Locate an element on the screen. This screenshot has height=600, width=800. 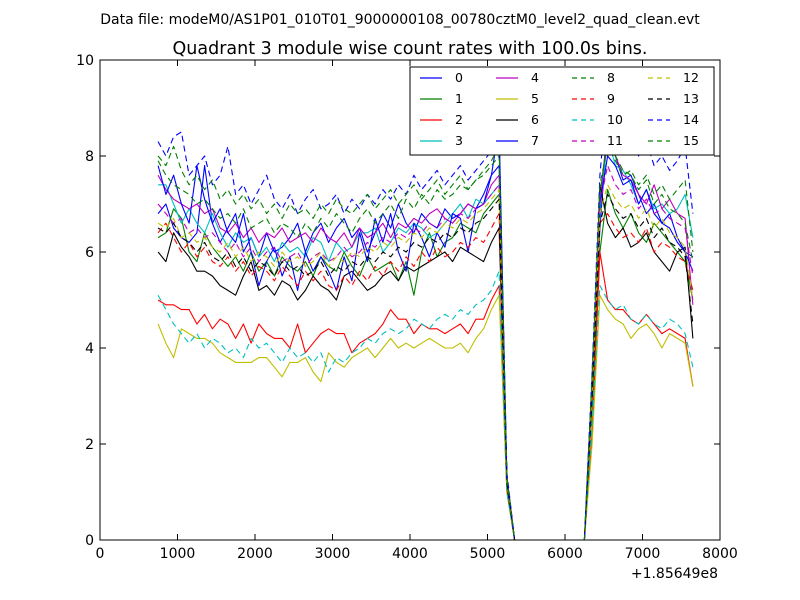
legend-label-4: 4 is located at coordinates (535, 77).